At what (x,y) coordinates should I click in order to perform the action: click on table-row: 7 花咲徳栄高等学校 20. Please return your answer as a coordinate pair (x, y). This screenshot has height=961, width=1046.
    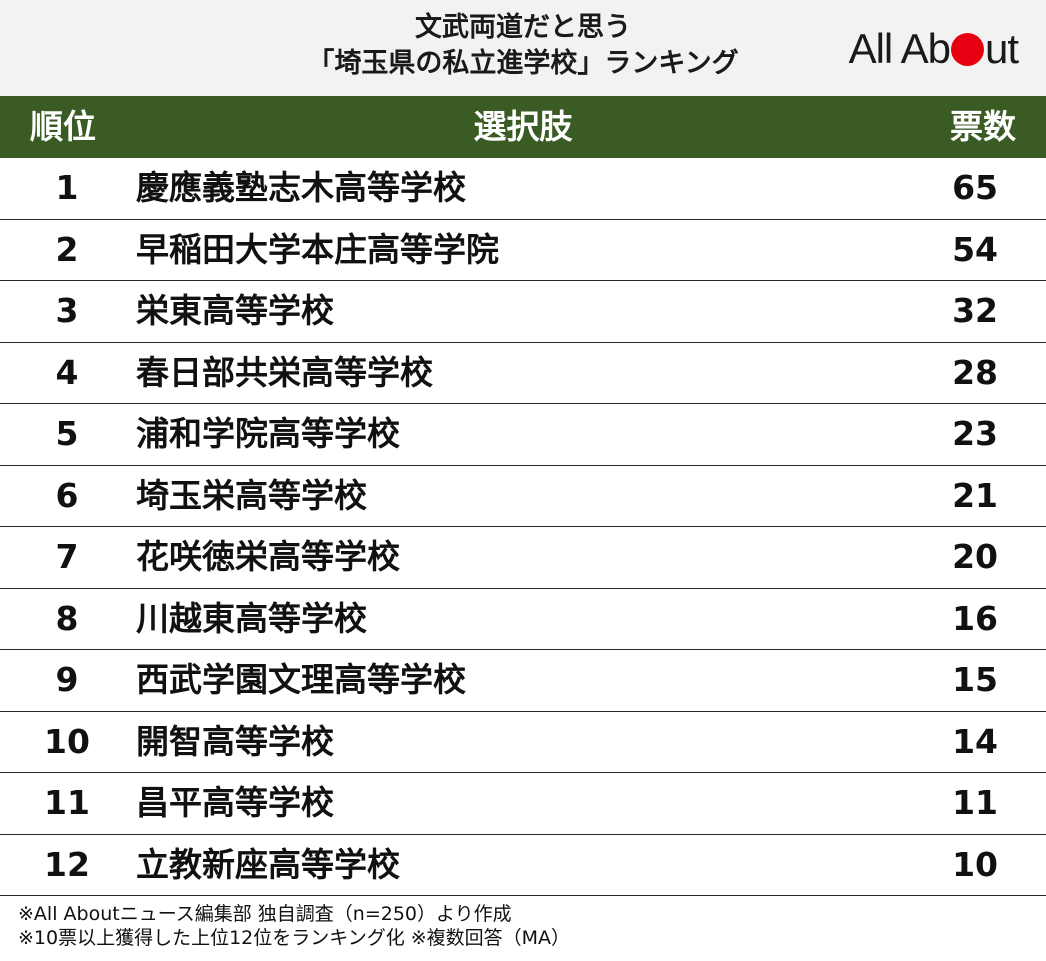
    Looking at the image, I should click on (523, 558).